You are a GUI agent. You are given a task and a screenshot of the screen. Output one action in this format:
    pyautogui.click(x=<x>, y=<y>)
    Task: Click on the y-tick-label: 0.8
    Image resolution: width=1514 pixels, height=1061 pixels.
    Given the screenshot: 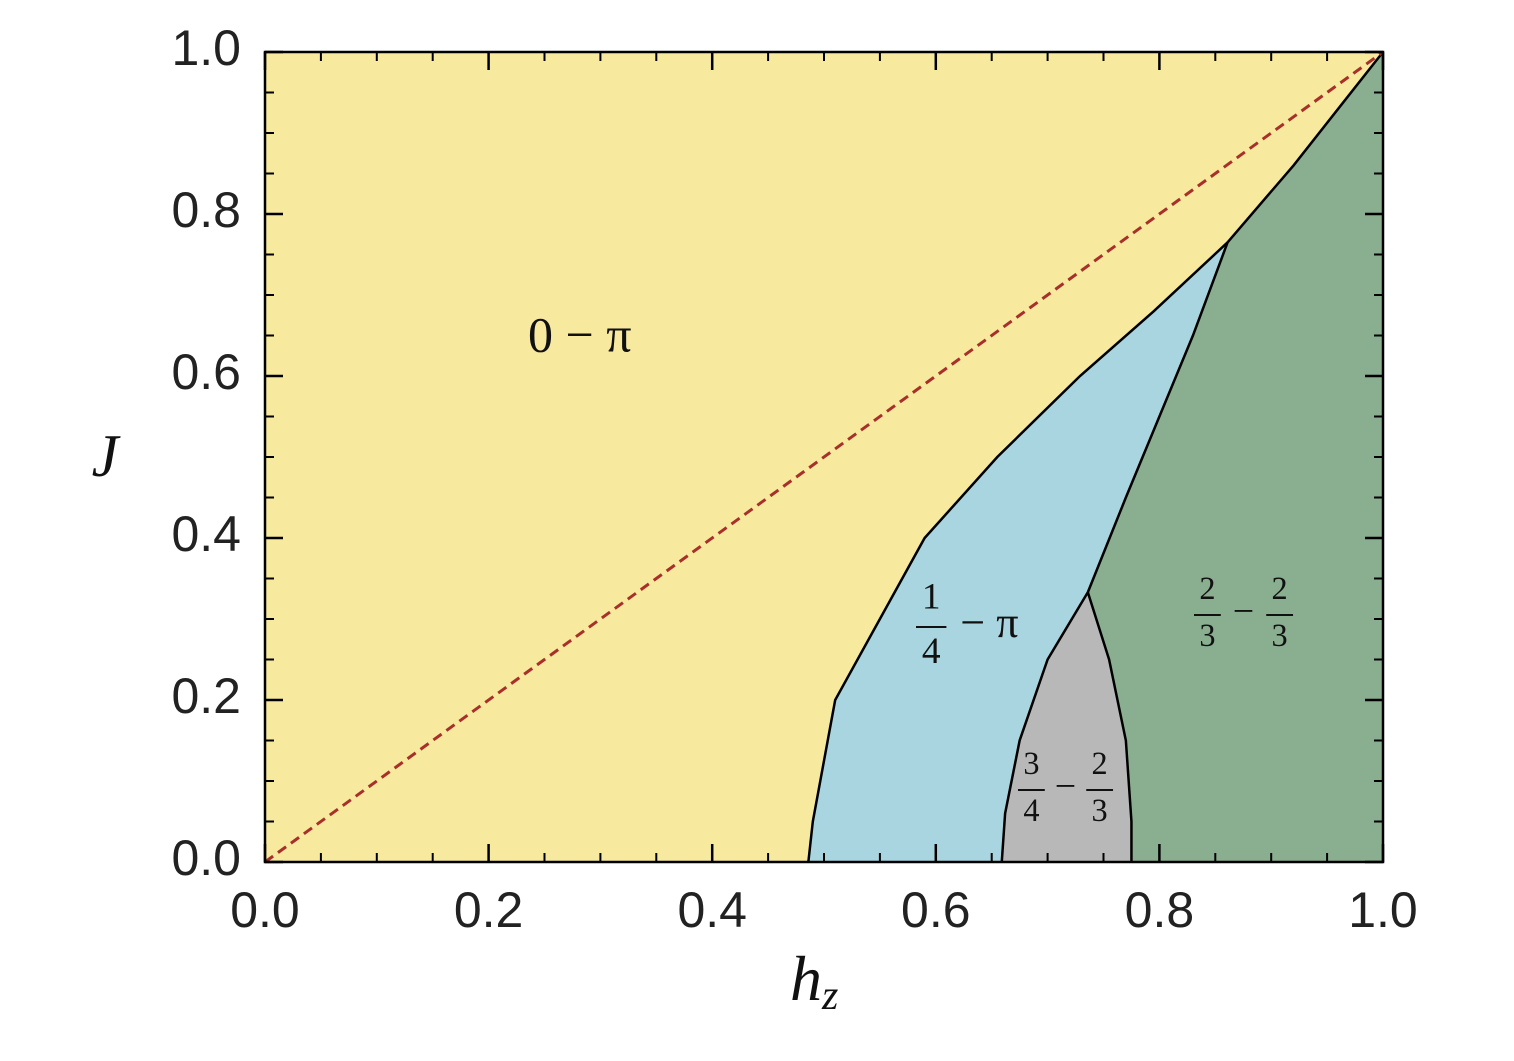 What is the action you would take?
    pyautogui.click(x=206, y=210)
    